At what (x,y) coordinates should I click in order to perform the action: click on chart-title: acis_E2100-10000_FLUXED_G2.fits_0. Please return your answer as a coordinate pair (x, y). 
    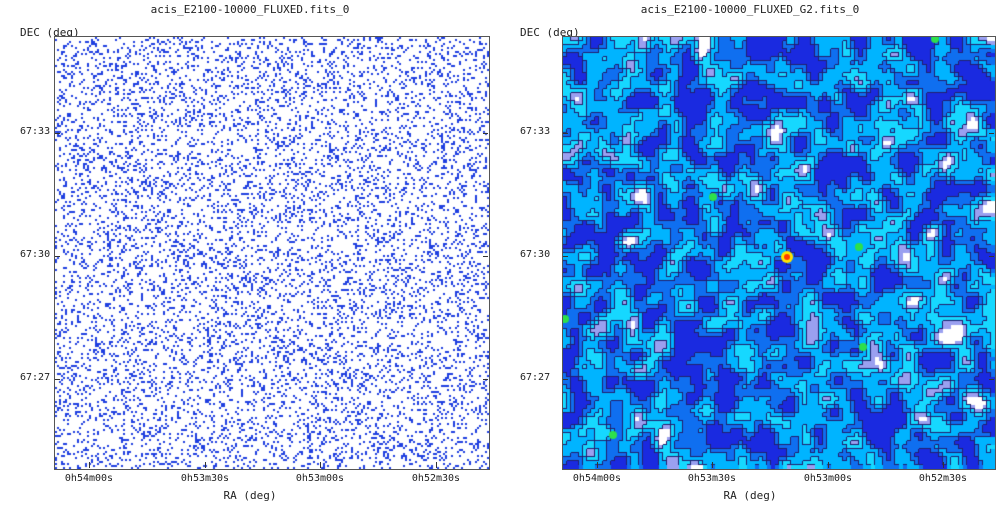
    Looking at the image, I should click on (750, 9).